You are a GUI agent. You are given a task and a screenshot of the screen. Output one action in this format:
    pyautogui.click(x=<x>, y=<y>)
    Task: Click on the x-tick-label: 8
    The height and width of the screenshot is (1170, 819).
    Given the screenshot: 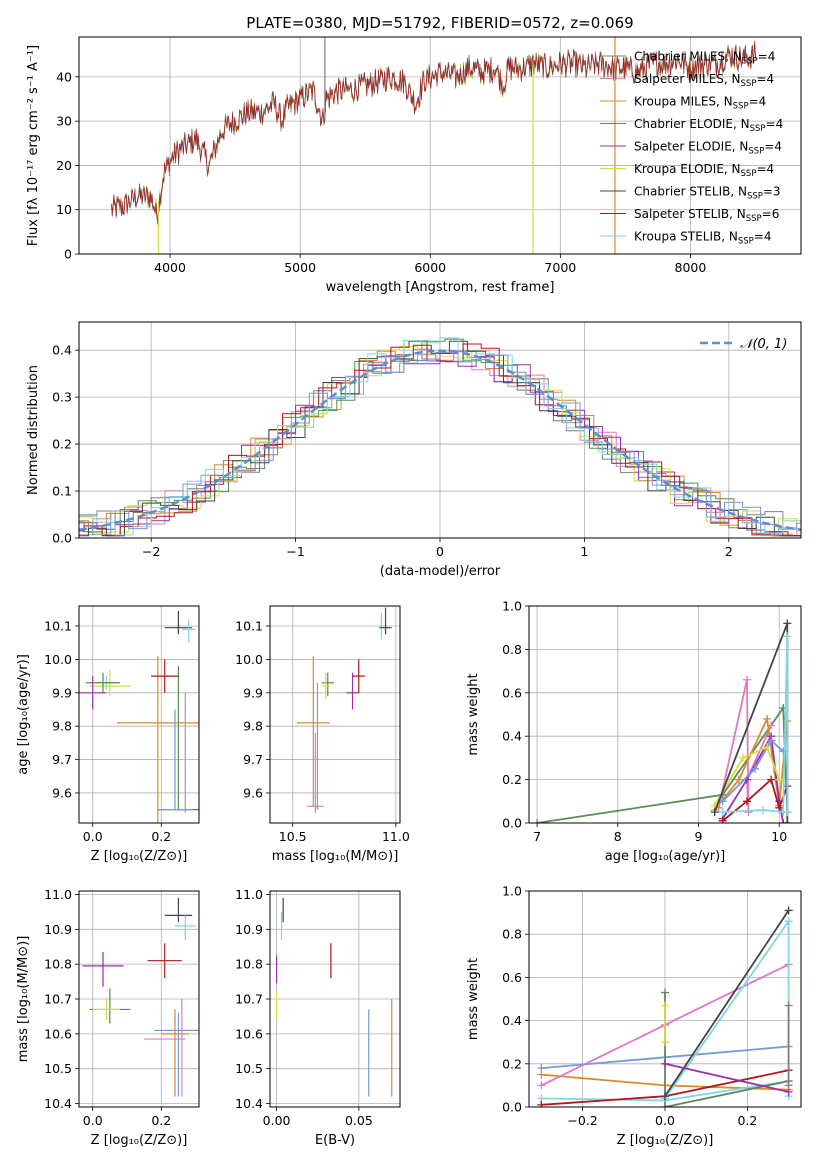 What is the action you would take?
    pyautogui.click(x=618, y=836)
    